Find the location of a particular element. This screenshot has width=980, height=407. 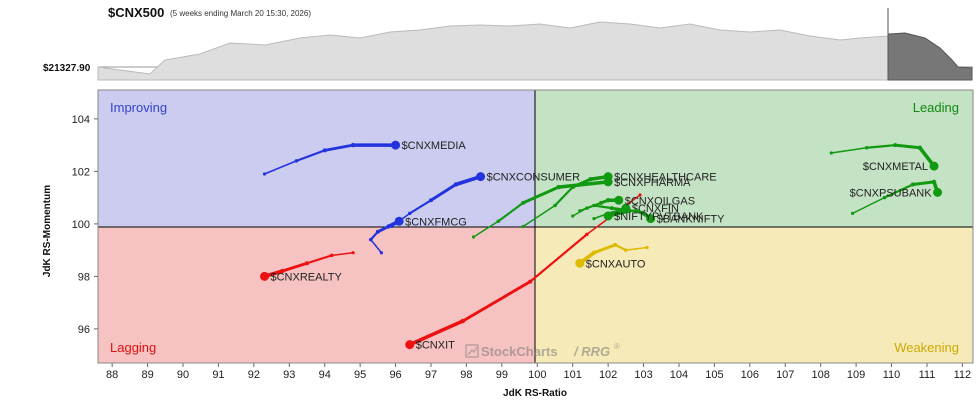

x-tick-label: 96 is located at coordinates (395, 375).